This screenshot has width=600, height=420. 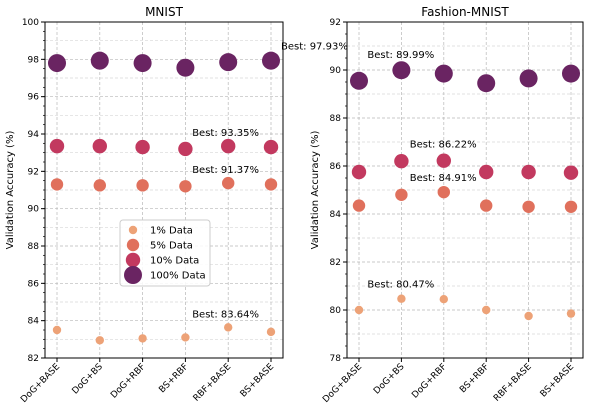 What do you see at coordinates (34, 60) in the screenshot?
I see `y-tick-label: 98` at bounding box center [34, 60].